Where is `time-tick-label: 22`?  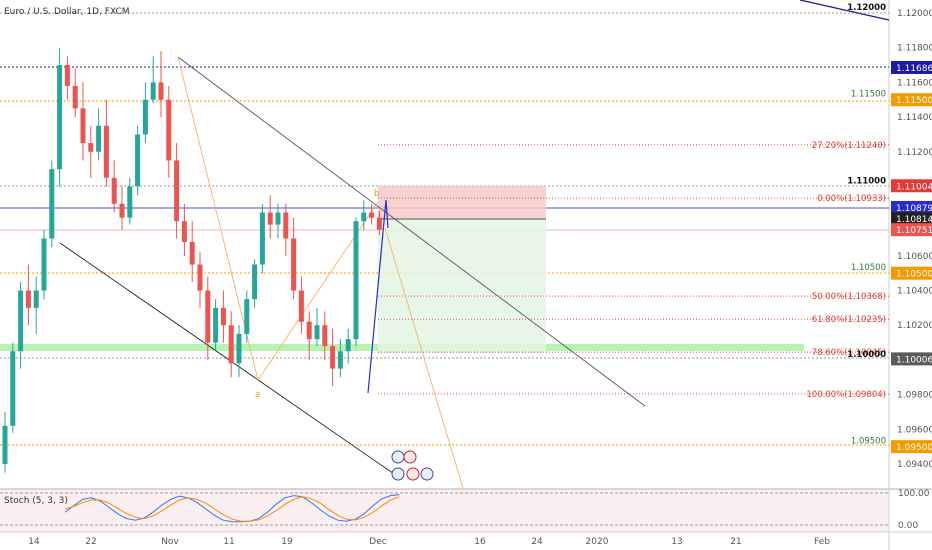 time-tick-label: 22 is located at coordinates (90, 542).